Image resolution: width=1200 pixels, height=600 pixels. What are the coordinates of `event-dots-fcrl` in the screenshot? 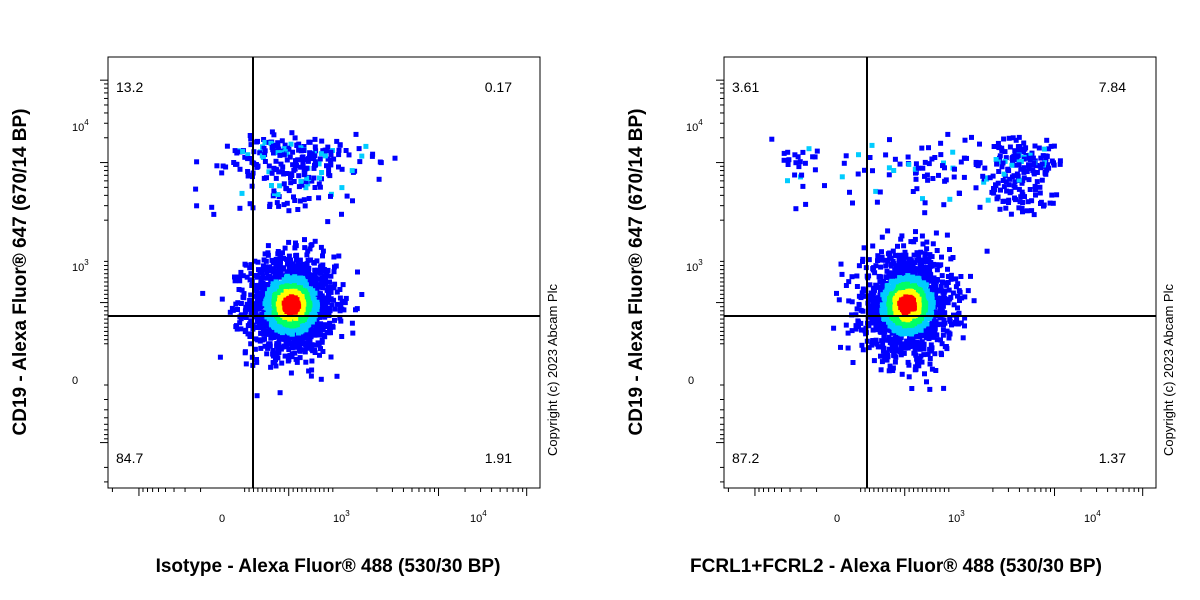 It's located at (916, 261).